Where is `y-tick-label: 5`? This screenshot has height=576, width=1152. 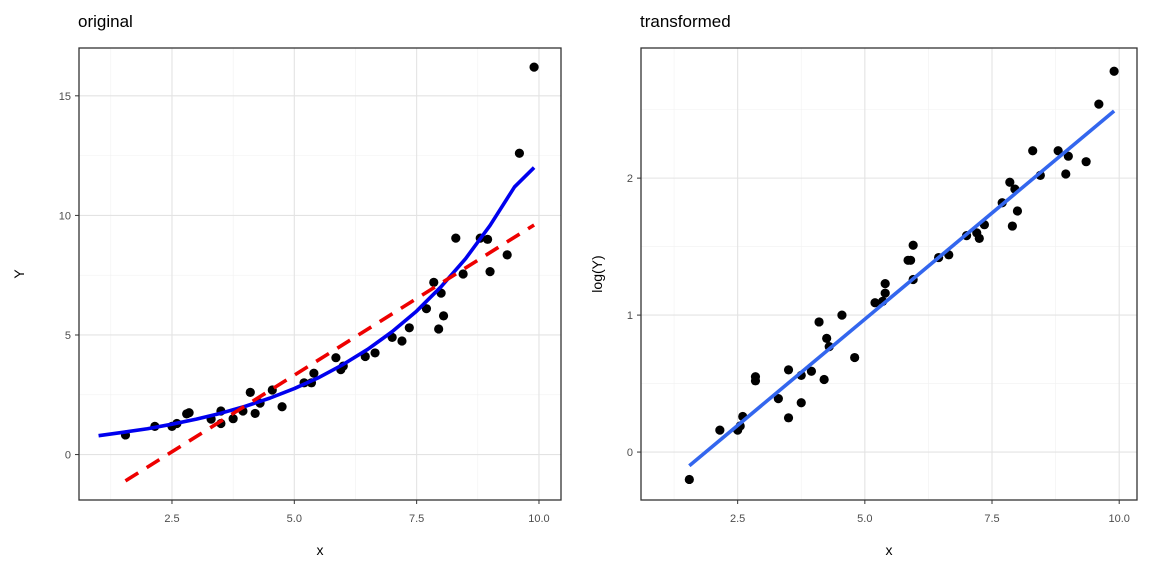 y-tick-label: 5 is located at coordinates (68, 336).